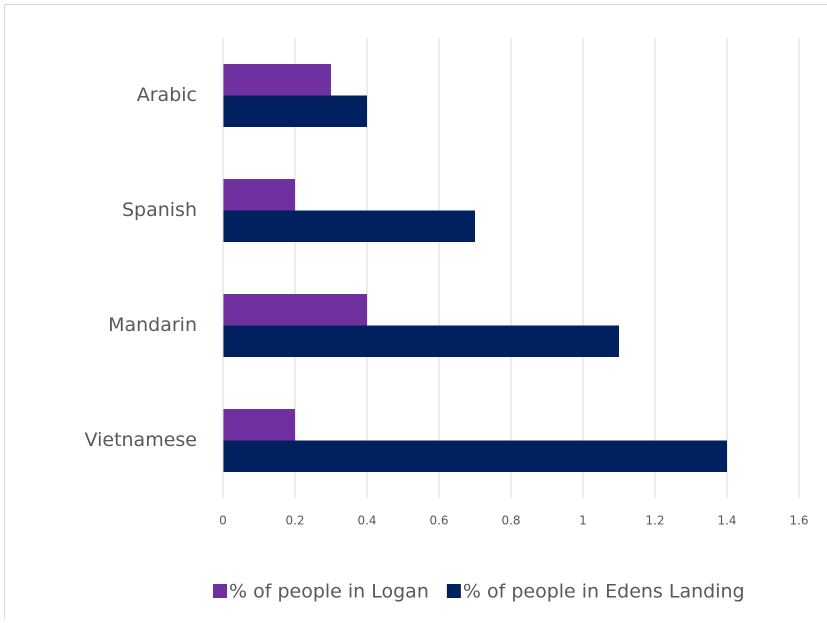  I want to click on y-tick-label: Arabic, so click(167, 95).